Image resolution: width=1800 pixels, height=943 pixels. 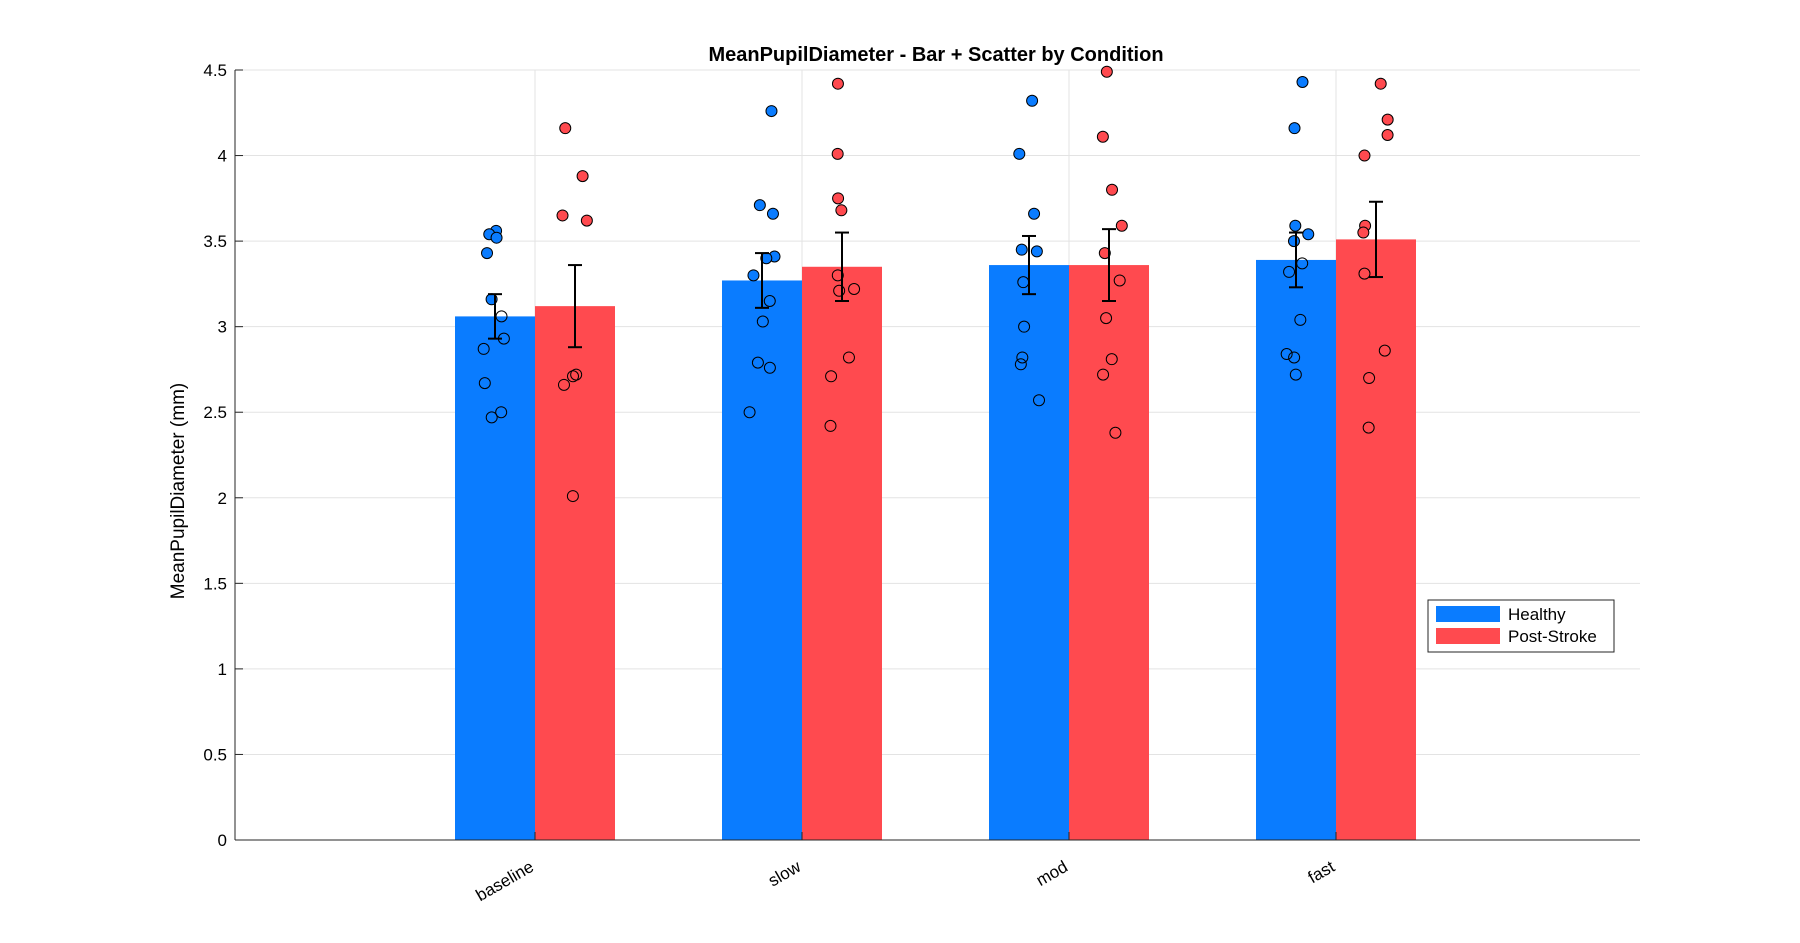 What do you see at coordinates (215, 412) in the screenshot?
I see `y-tick-label: 2.5` at bounding box center [215, 412].